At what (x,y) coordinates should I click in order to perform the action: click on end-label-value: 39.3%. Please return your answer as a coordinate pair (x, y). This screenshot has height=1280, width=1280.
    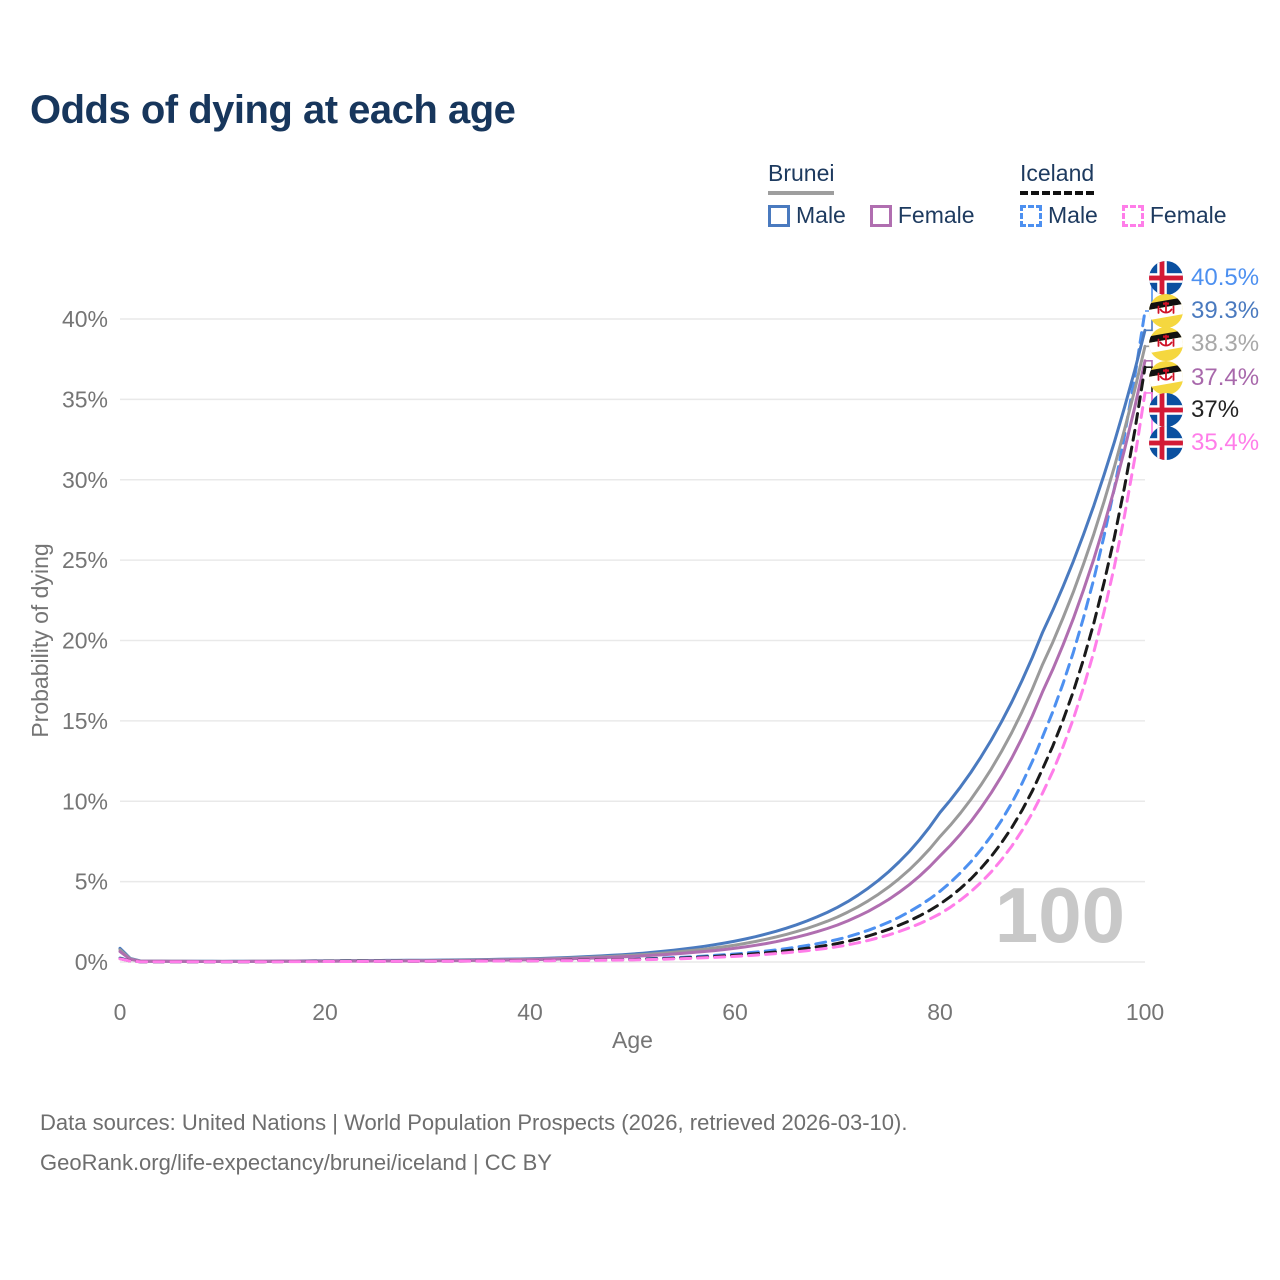
    Looking at the image, I should click on (1225, 310).